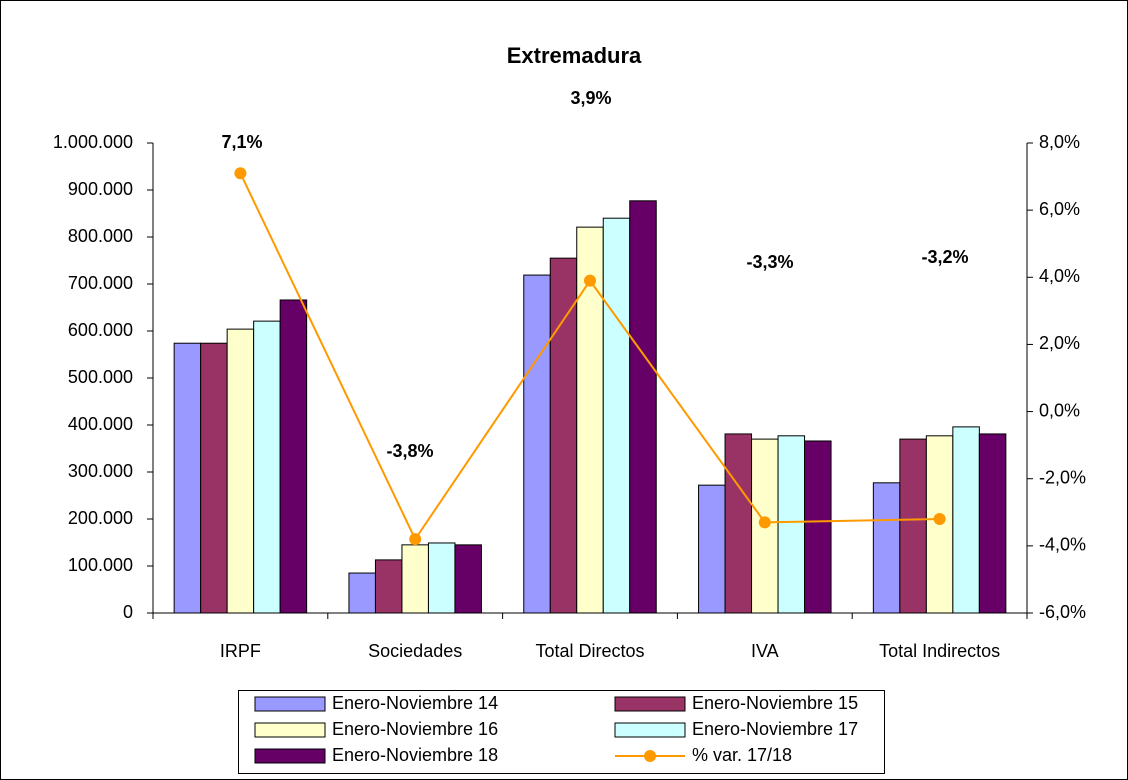  Describe the element at coordinates (100, 330) in the screenshot. I see `y-tick-label: 600.000` at that location.